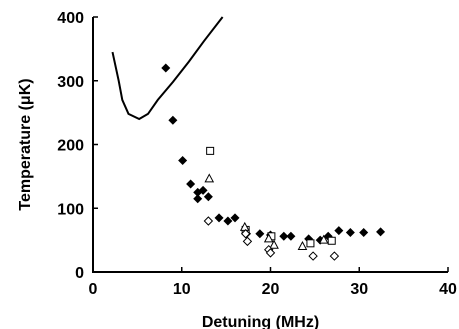  What do you see at coordinates (70, 209) in the screenshot?
I see `y-tick-label: 100` at bounding box center [70, 209].